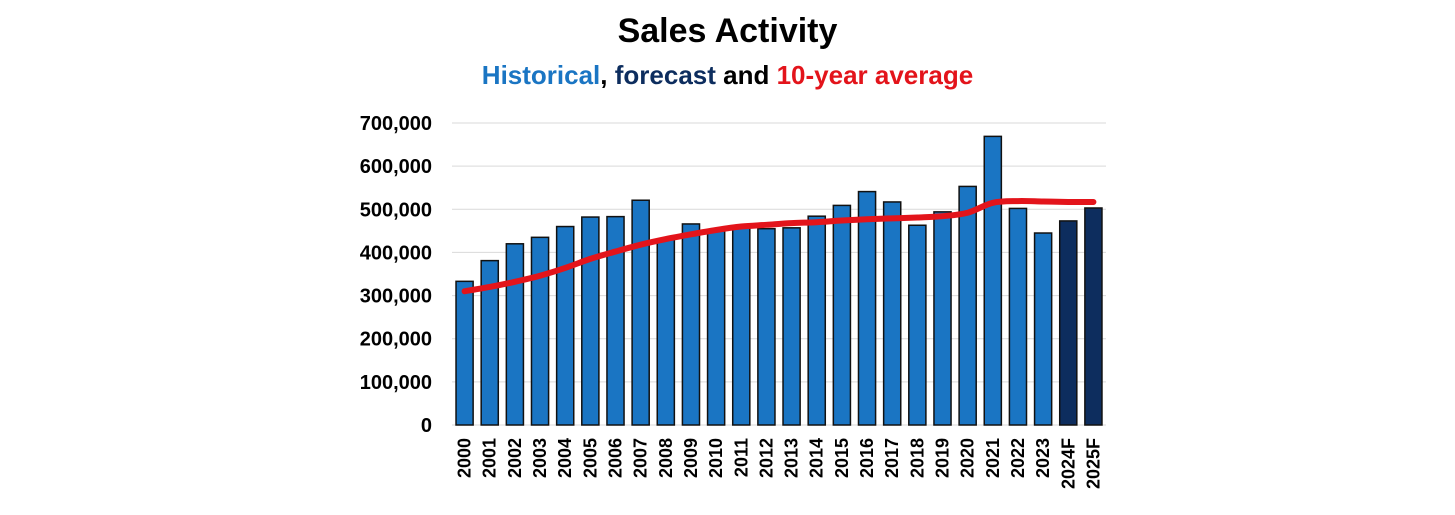 The width and height of the screenshot is (1455, 515). Describe the element at coordinates (942, 318) in the screenshot. I see `bar-2019` at that location.